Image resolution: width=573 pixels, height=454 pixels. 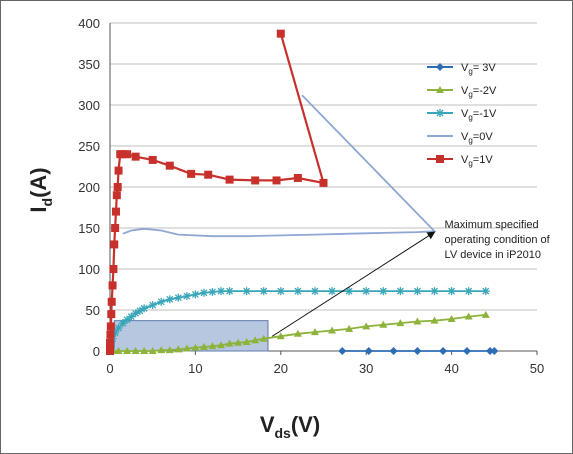 What do you see at coordinates (89, 146) in the screenshot?
I see `y-tick-label: 250` at bounding box center [89, 146].